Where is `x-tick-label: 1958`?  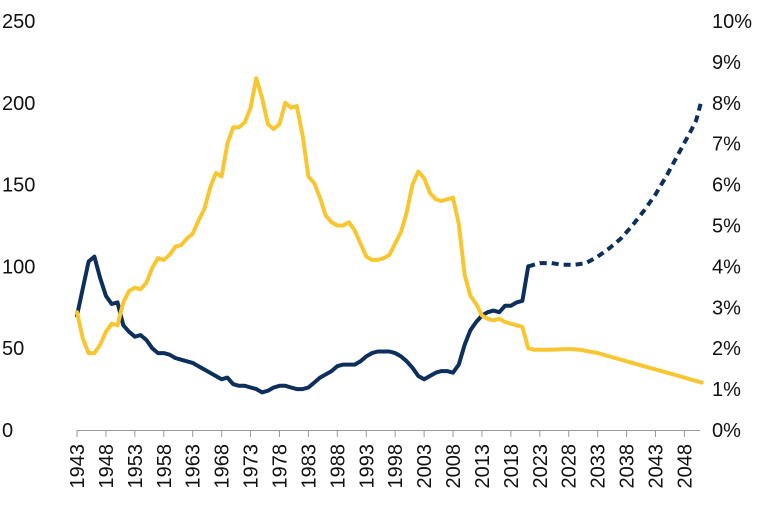 x-tick-label: 1958 is located at coordinates (165, 466).